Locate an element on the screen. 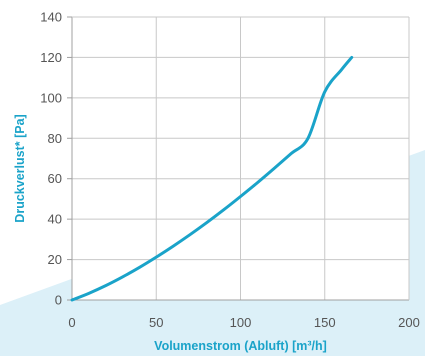  x-tick-label: 0 is located at coordinates (71, 322).